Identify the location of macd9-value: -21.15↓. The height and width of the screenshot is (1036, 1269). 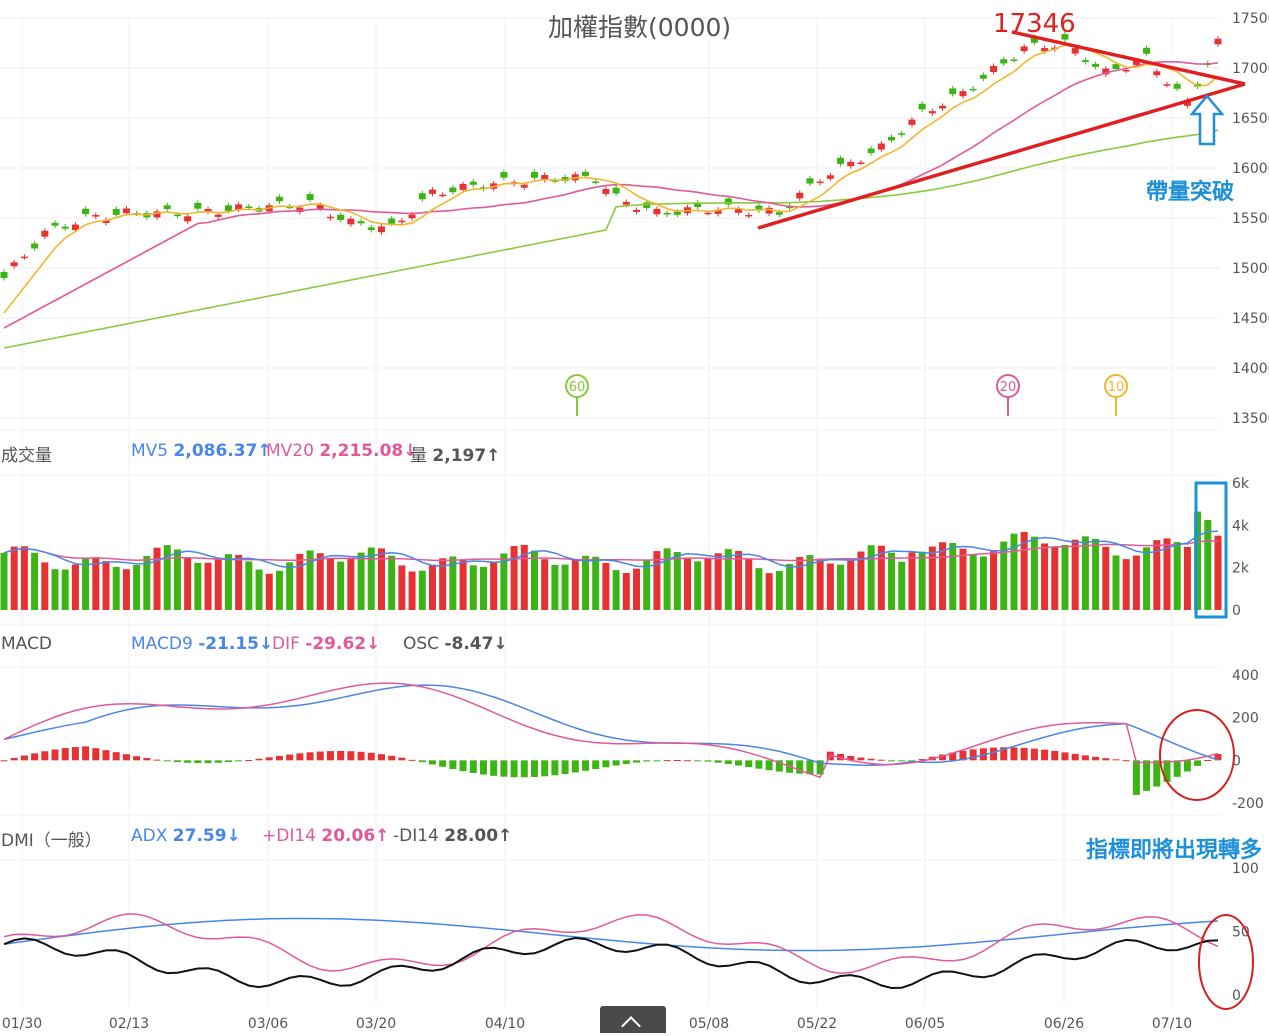
(236, 644).